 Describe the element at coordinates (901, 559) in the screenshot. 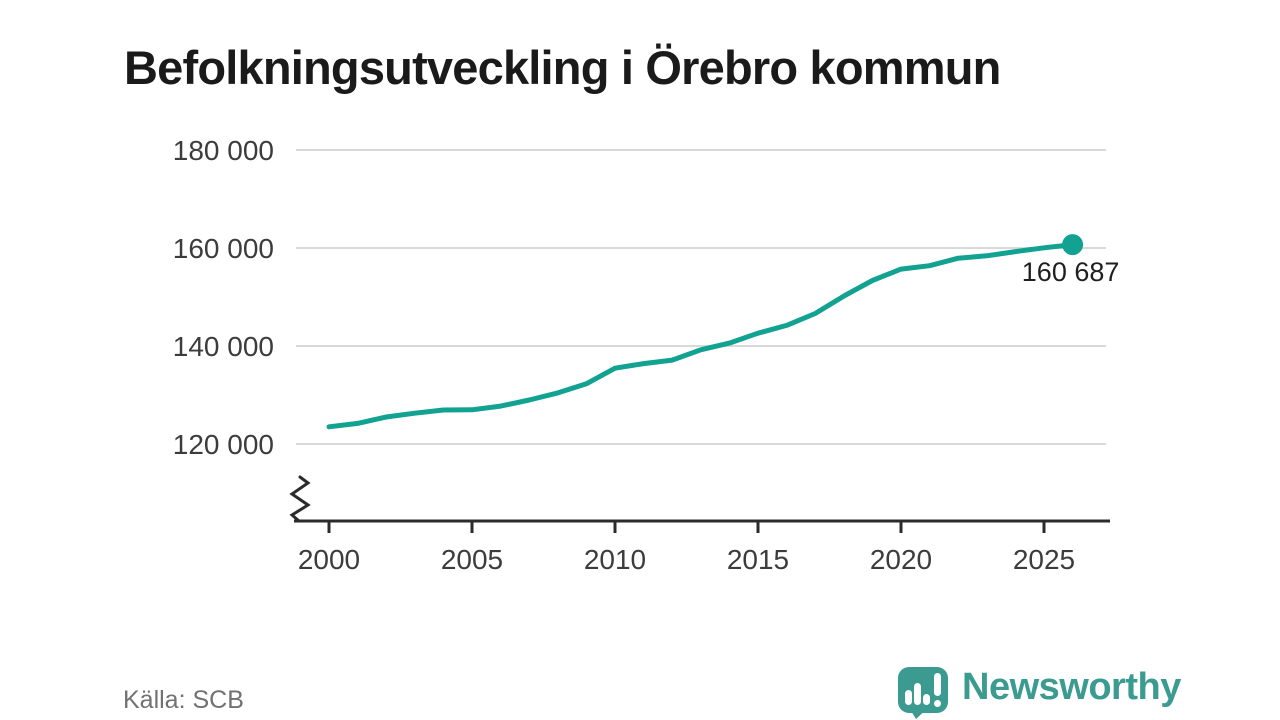

I see `x-axis-tick-label: 2020` at that location.